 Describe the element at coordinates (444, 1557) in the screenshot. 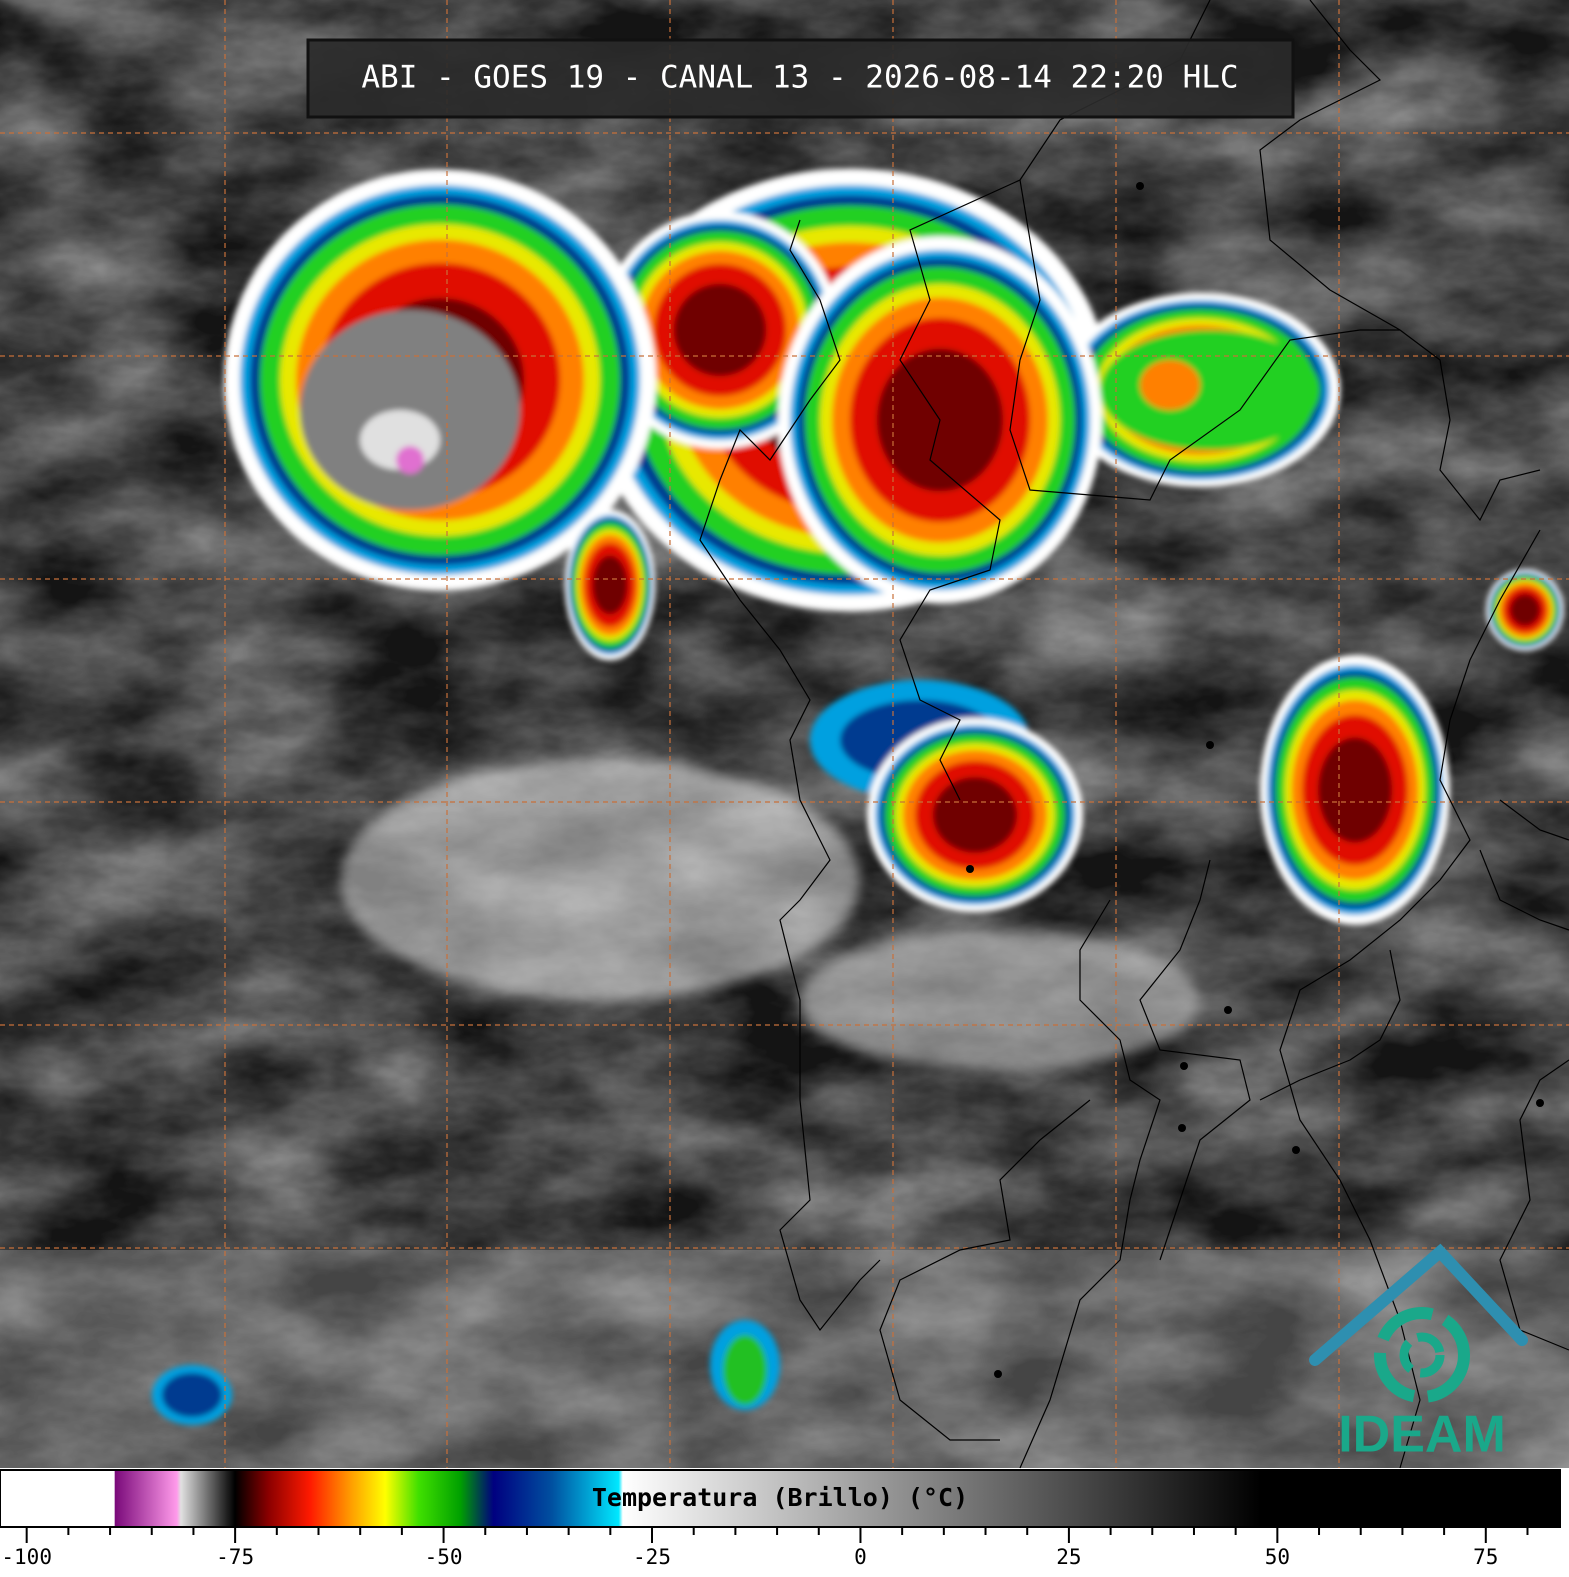

I see `colorbar-tick-label: -50` at that location.